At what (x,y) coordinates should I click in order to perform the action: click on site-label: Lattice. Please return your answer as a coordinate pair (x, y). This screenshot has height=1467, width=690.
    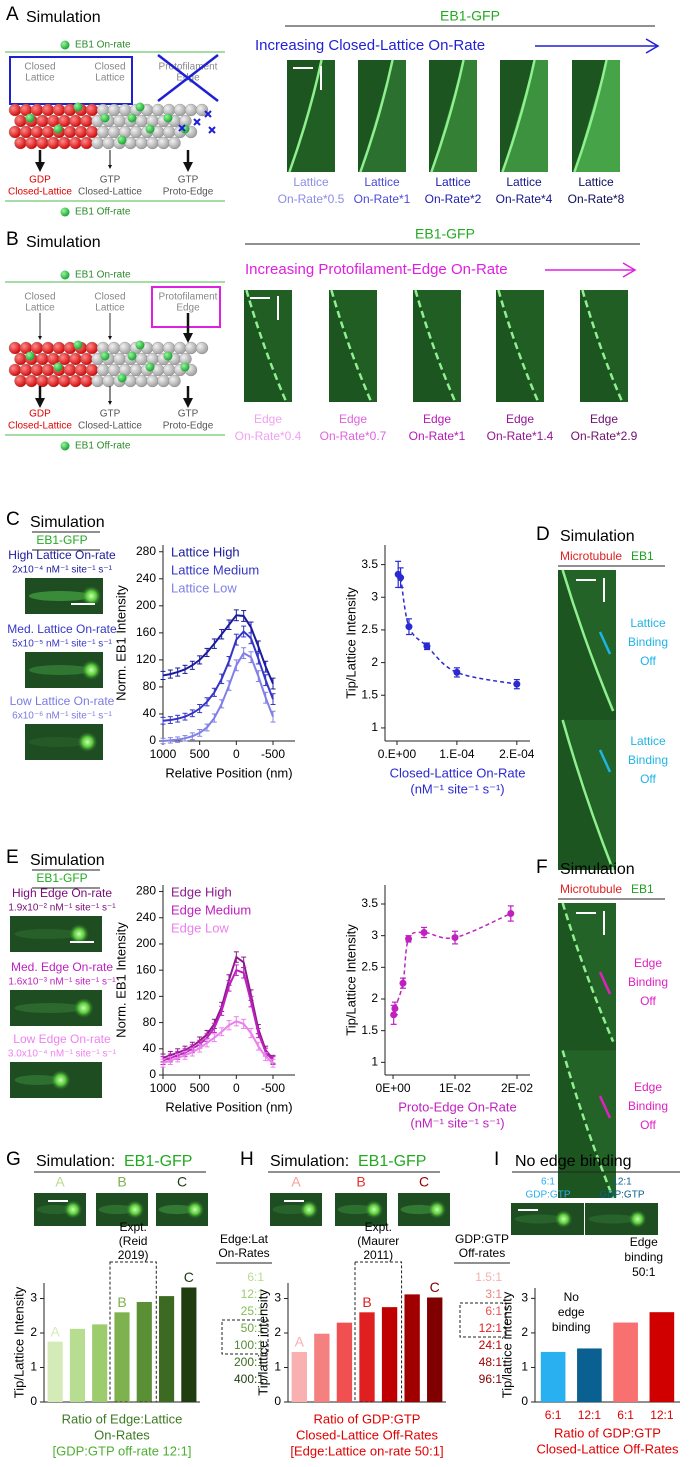
    Looking at the image, I should click on (110, 308).